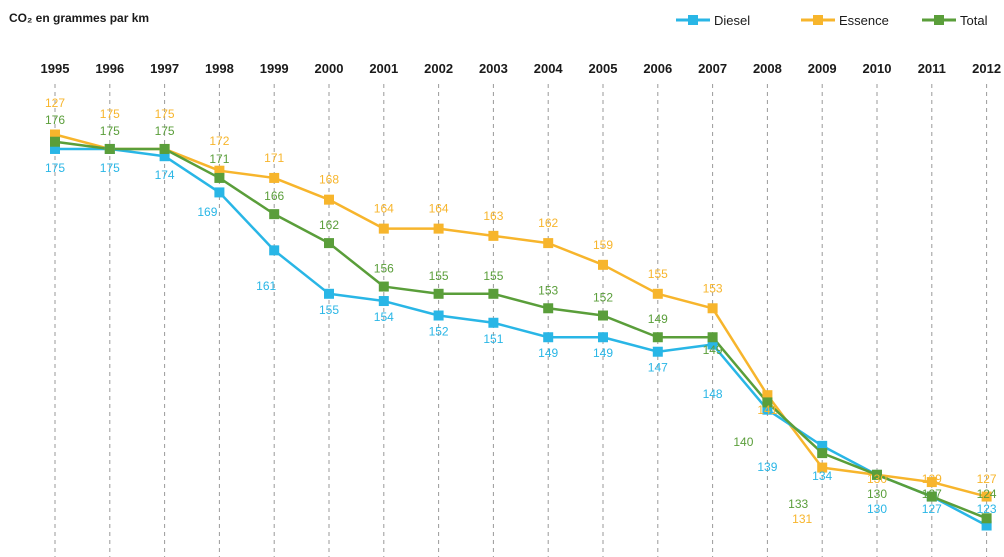 The width and height of the screenshot is (1004, 557). Describe the element at coordinates (219, 159) in the screenshot. I see `data-label-total-1998: 171` at that location.